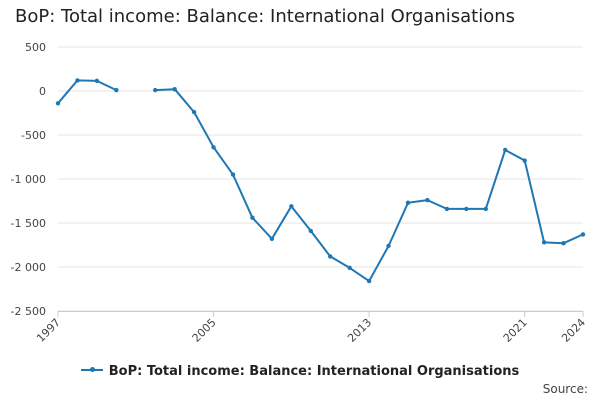  What do you see at coordinates (565, 389) in the screenshot?
I see `source-label: Source:` at bounding box center [565, 389].